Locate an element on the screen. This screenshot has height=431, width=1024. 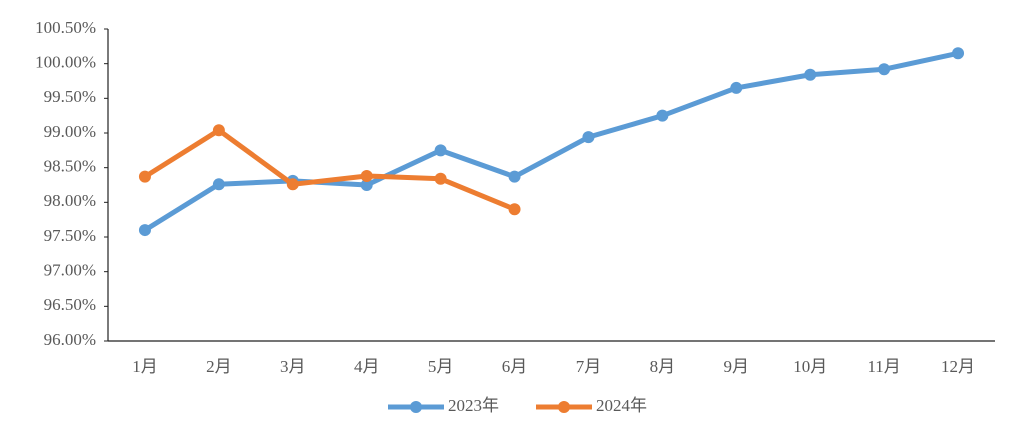
x-tick-label: 4月 is located at coordinates (367, 366).